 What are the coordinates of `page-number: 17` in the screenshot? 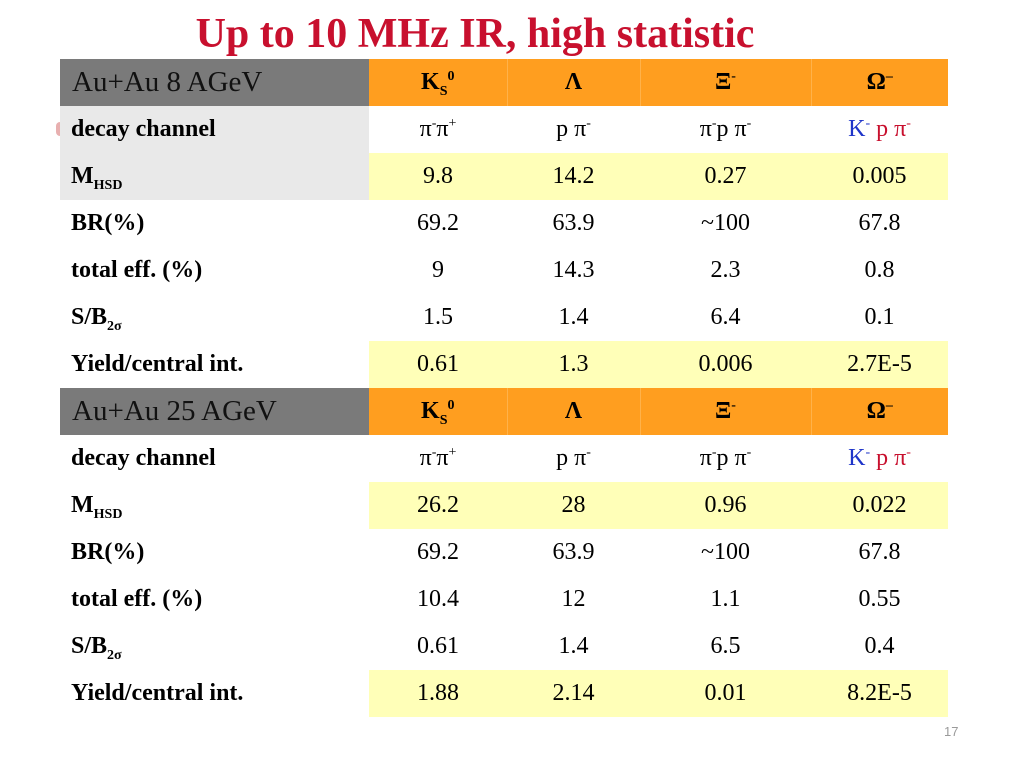 It's located at (951, 731).